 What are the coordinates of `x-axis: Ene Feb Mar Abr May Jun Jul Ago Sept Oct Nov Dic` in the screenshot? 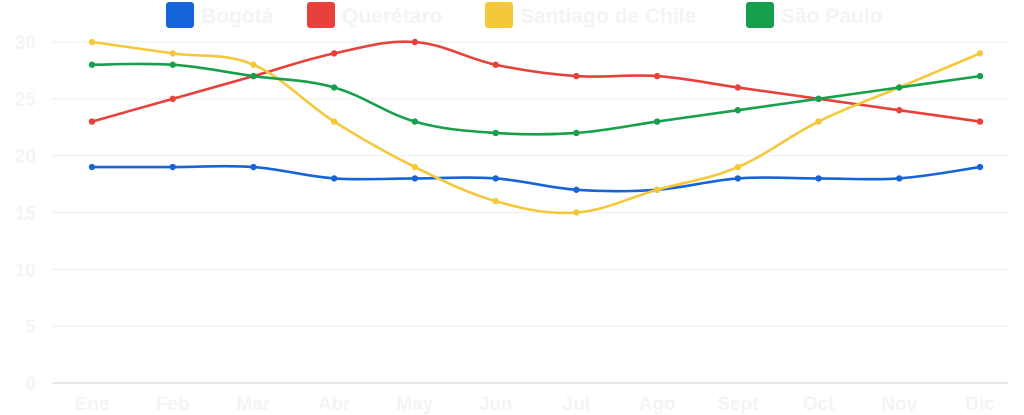 It's located at (535, 404).